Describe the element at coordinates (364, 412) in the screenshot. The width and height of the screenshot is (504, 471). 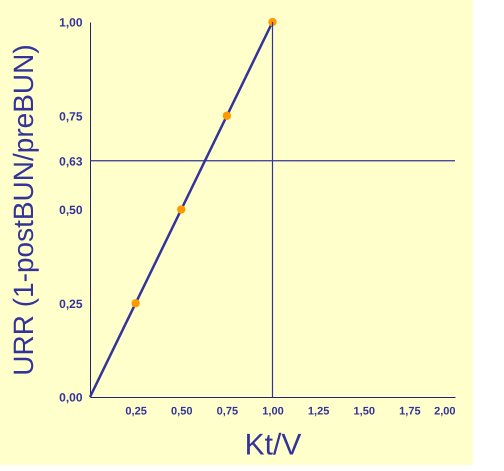
I see `x-tick-label: 1,50` at that location.